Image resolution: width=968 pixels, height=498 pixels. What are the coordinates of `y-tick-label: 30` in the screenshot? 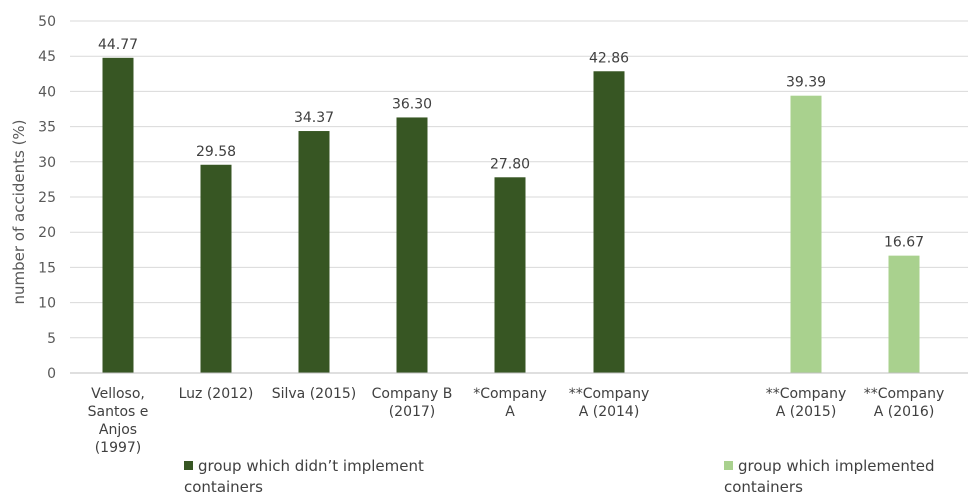 It's located at (47, 163).